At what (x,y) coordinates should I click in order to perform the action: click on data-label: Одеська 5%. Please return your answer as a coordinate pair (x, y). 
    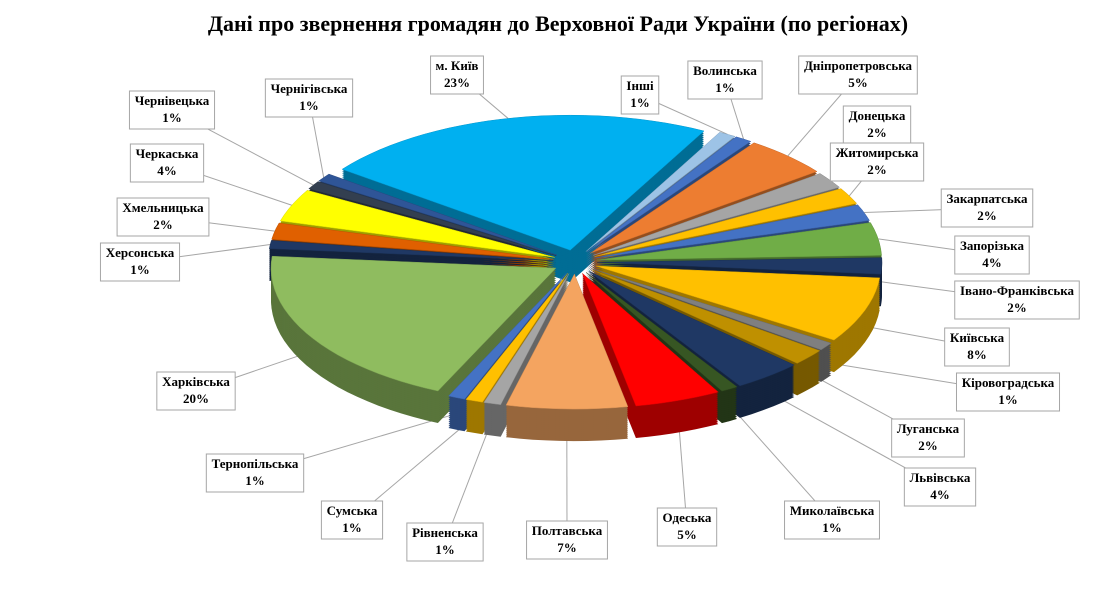
    Looking at the image, I should click on (687, 527).